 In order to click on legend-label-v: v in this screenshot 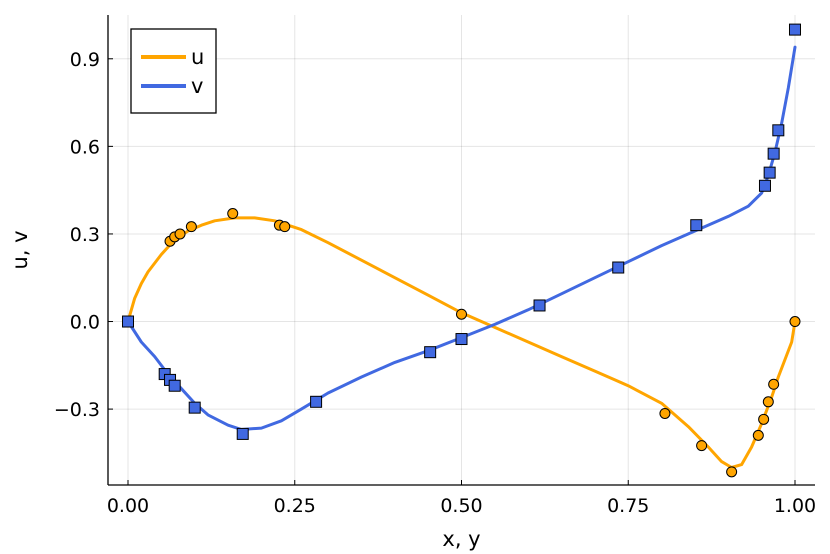, I will do `click(197, 86)`.